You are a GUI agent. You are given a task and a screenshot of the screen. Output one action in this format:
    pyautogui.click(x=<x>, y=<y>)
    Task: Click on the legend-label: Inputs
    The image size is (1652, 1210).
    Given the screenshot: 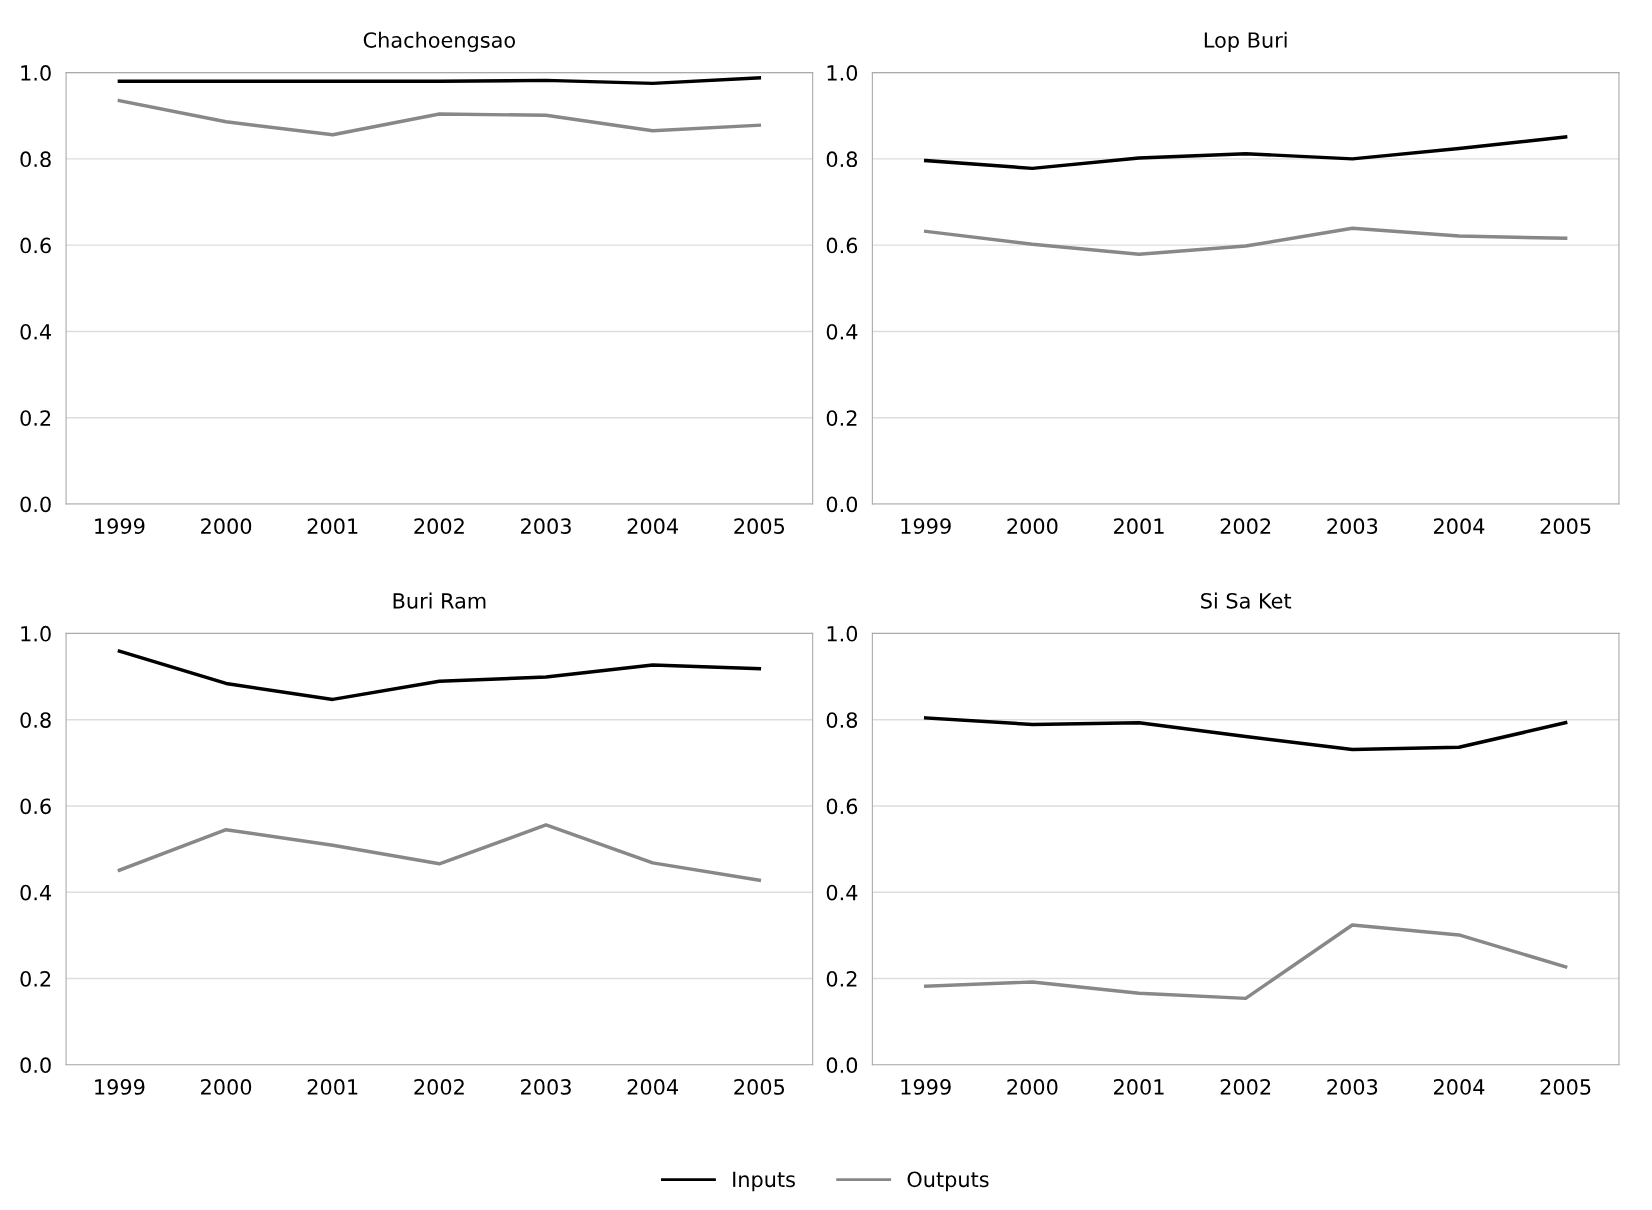 What is the action you would take?
    pyautogui.click(x=764, y=1181)
    